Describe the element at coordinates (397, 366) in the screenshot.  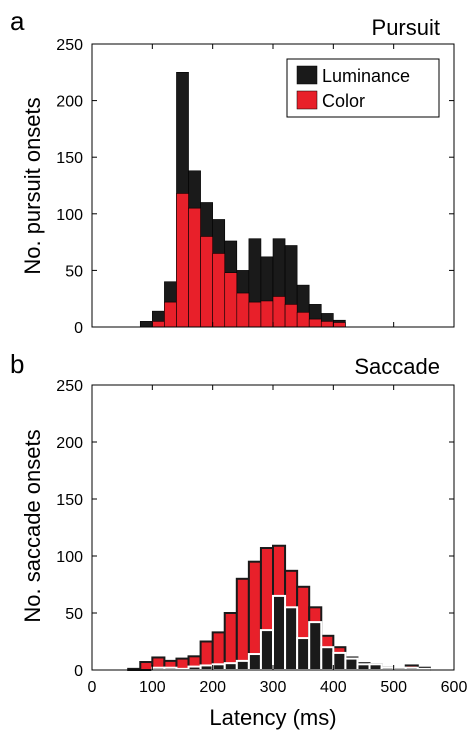
I see `panel-b-title: Saccade` at that location.